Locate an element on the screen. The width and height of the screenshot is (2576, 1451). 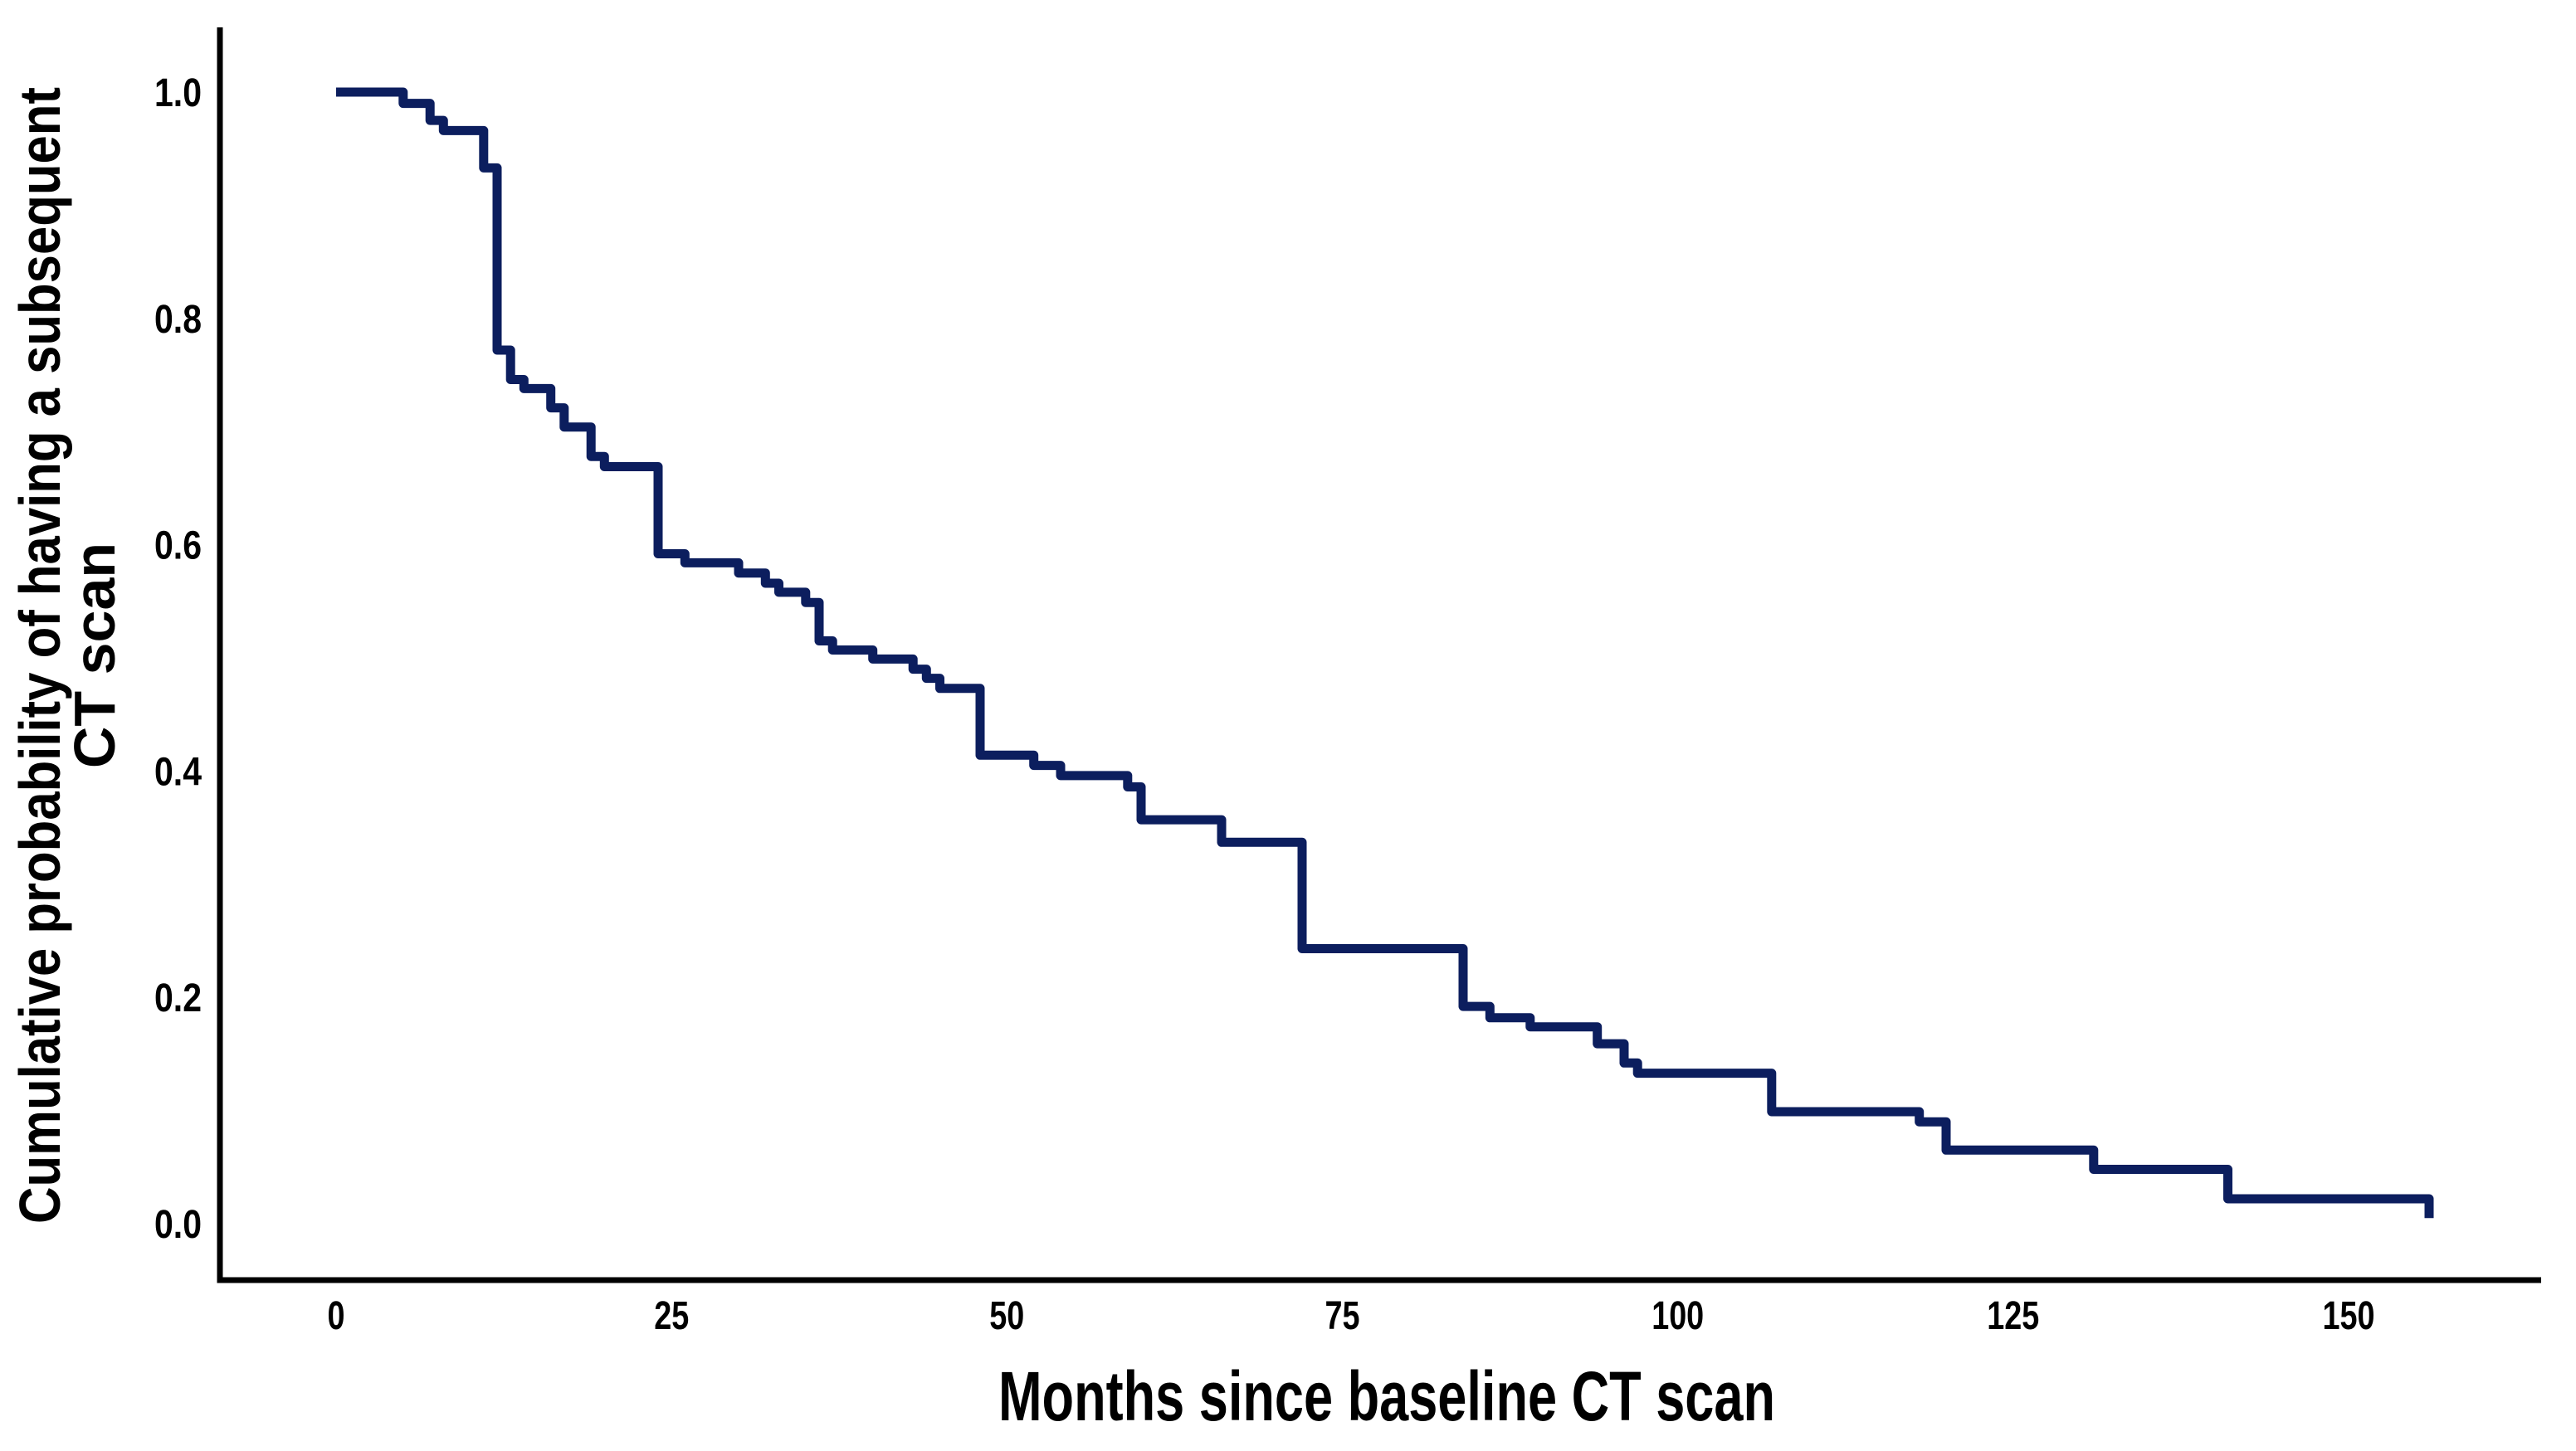
x-tick-label: 125 is located at coordinates (2013, 1316).